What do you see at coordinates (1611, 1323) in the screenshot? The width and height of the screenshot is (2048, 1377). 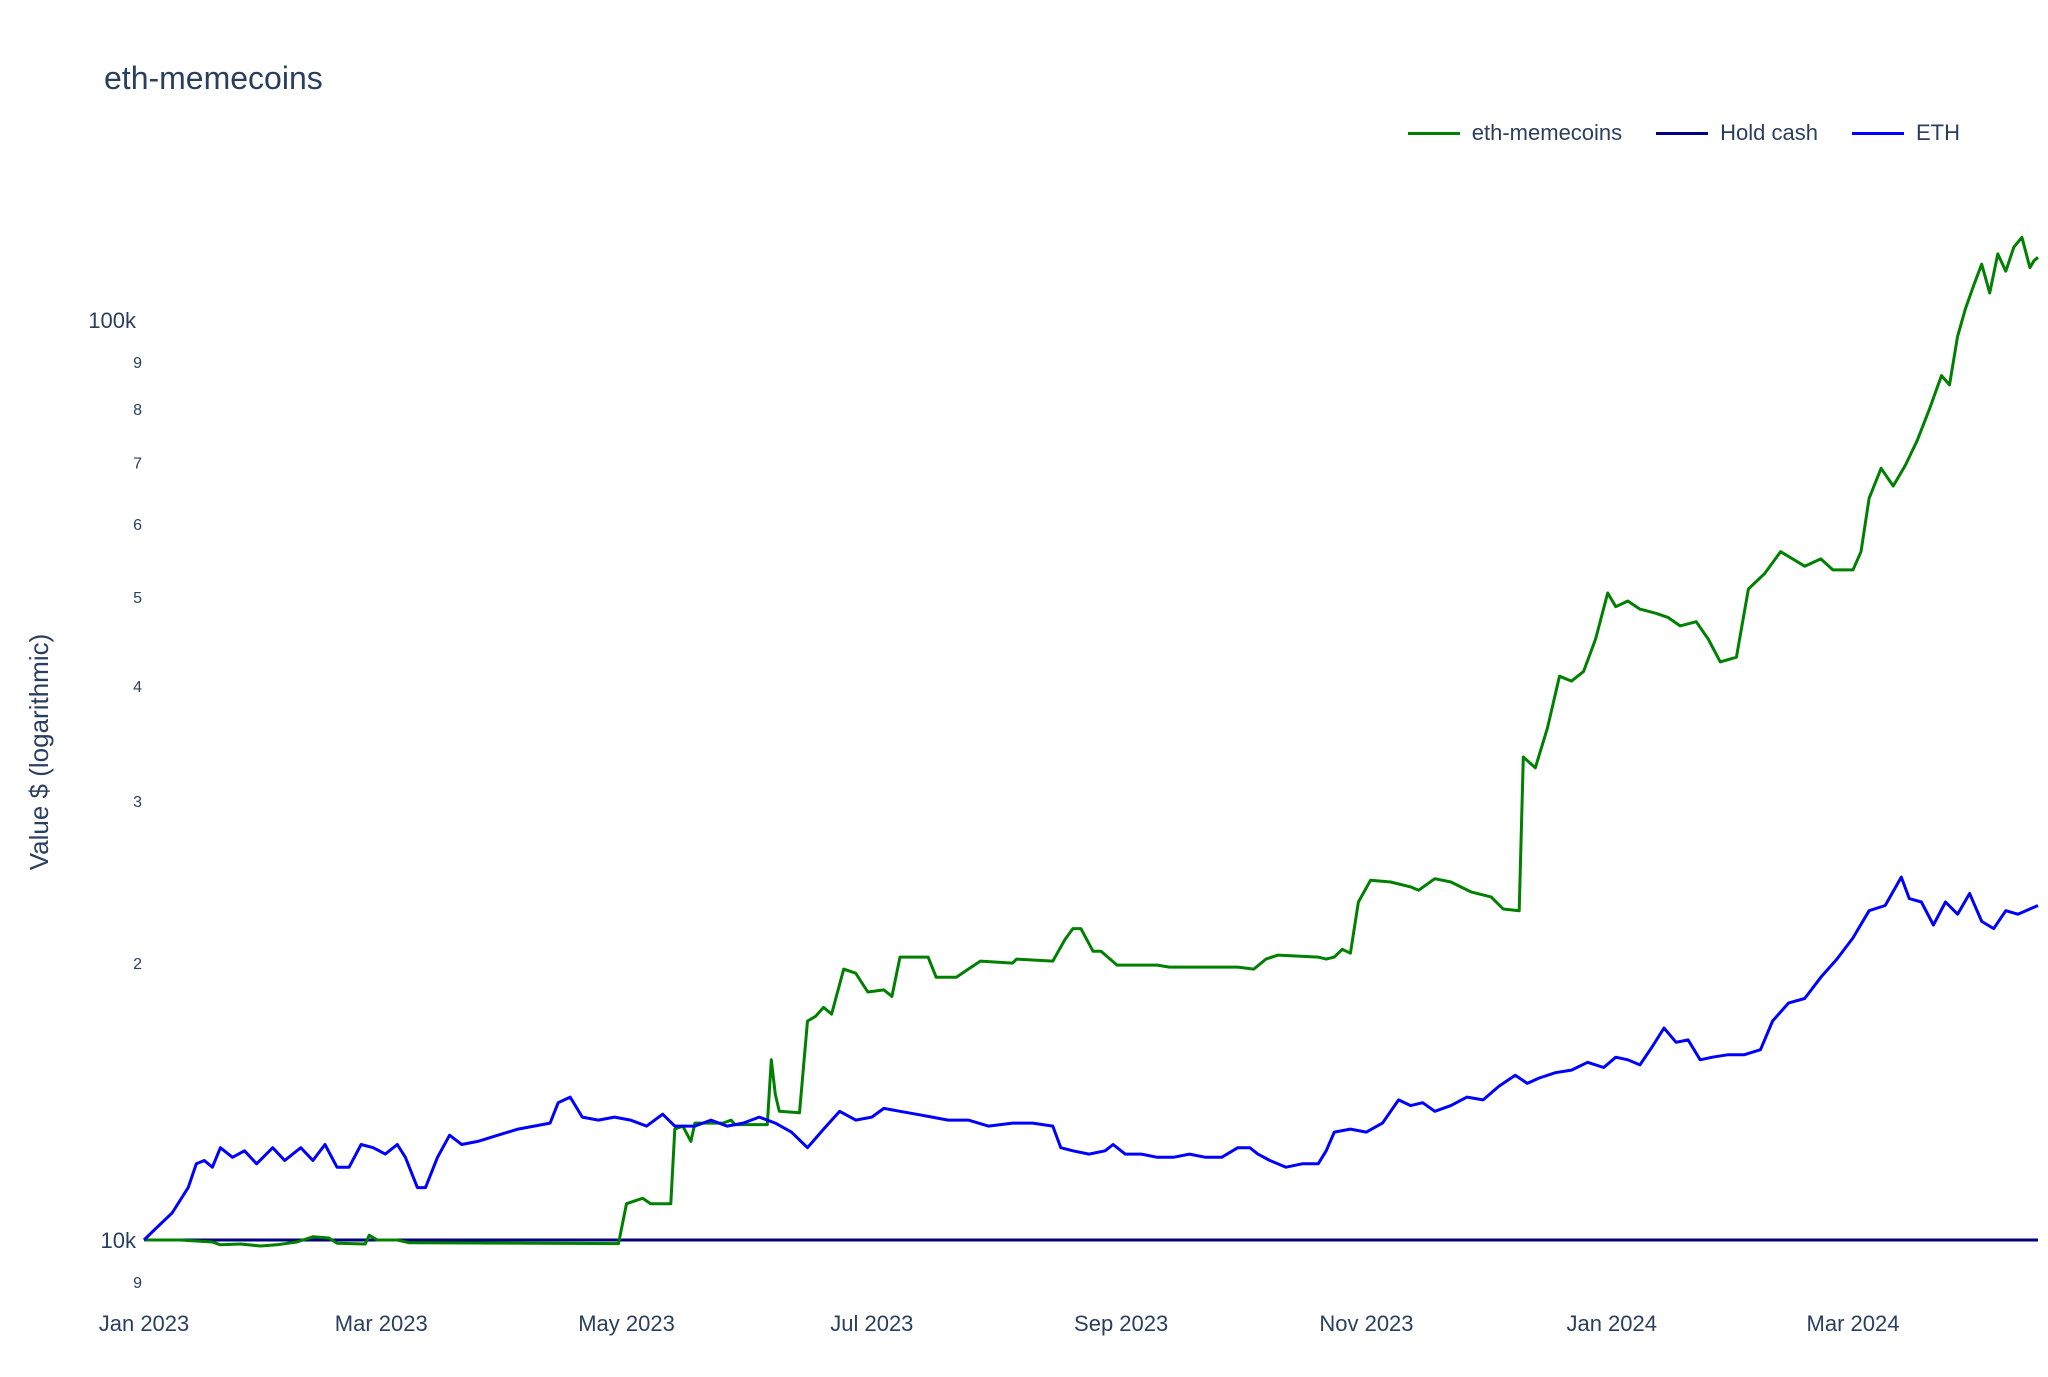 I see `x-tick-label: Jan 2024` at bounding box center [1611, 1323].